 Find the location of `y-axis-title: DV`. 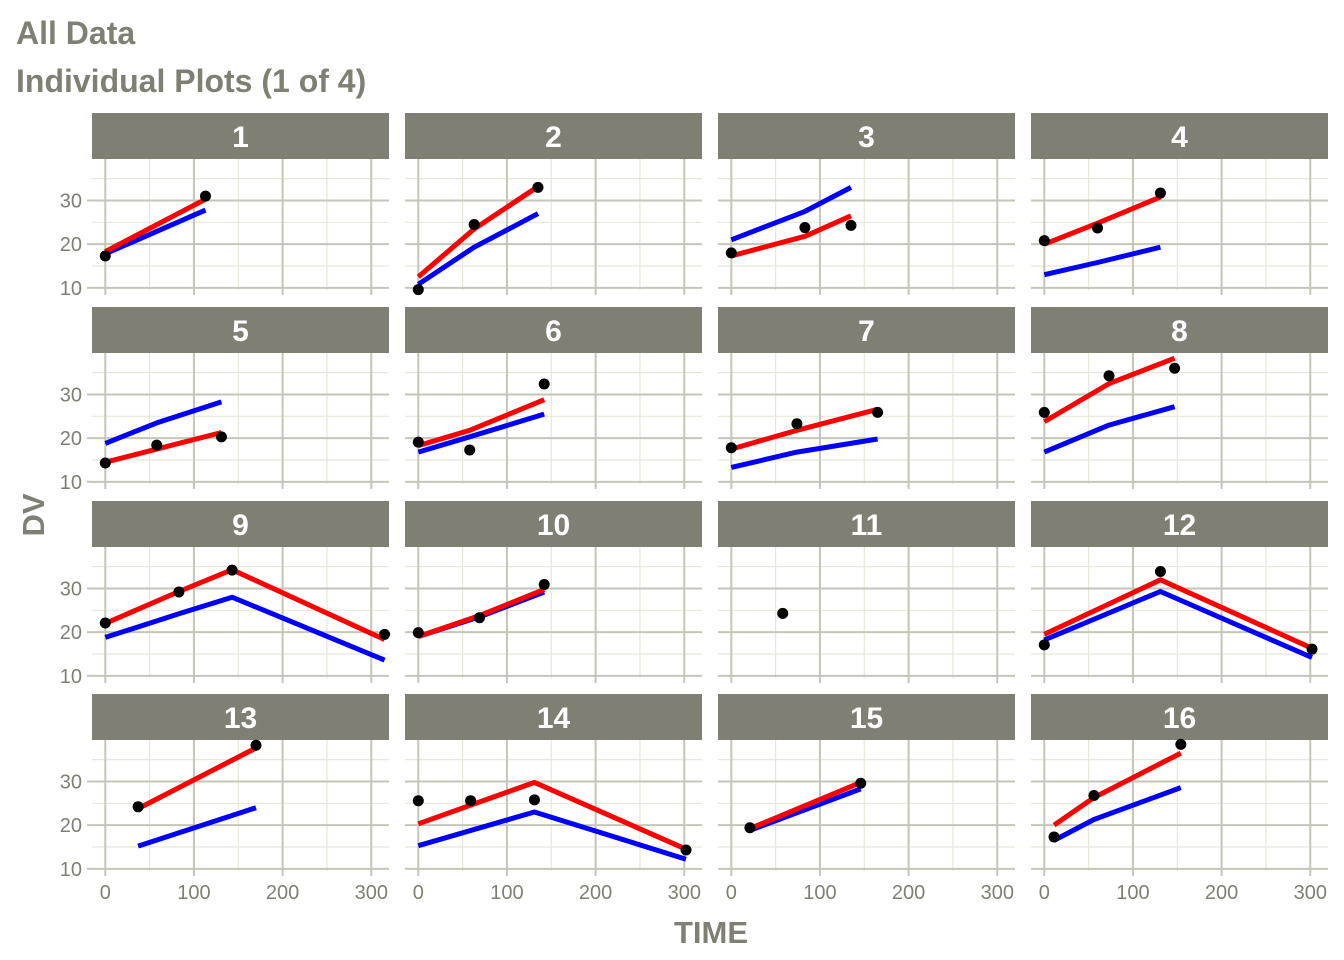

y-axis-title: DV is located at coordinates (33, 514).